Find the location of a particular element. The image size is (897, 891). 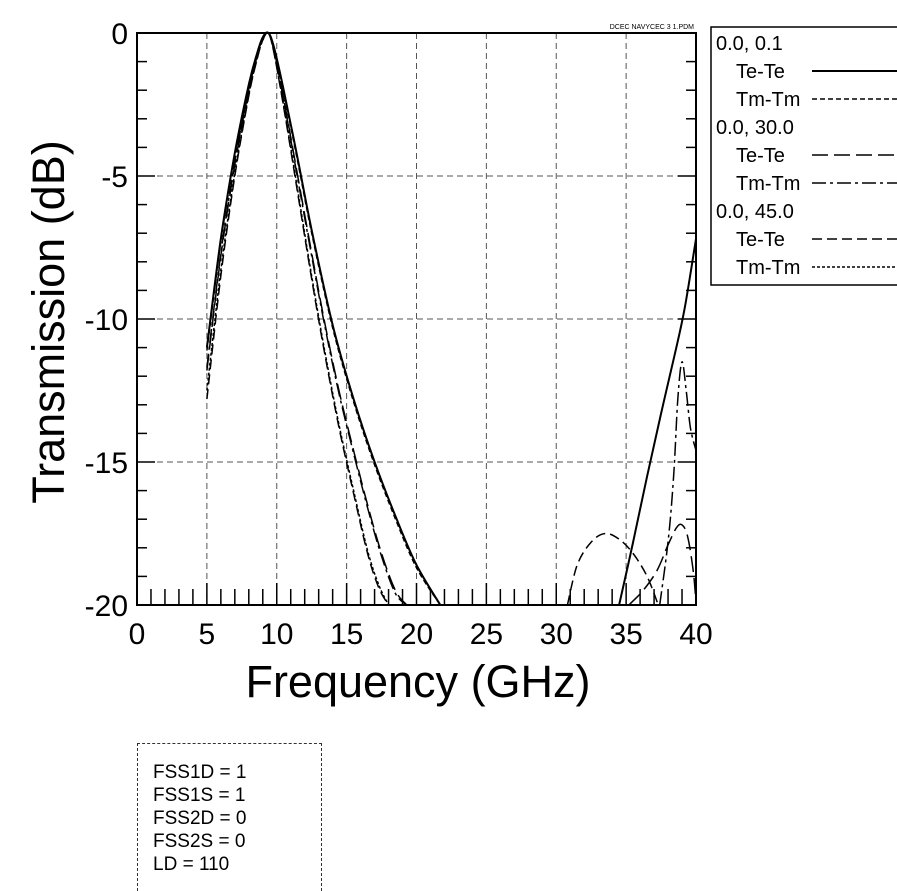

param-fss1s: FSS1S = 1 is located at coordinates (199, 795).